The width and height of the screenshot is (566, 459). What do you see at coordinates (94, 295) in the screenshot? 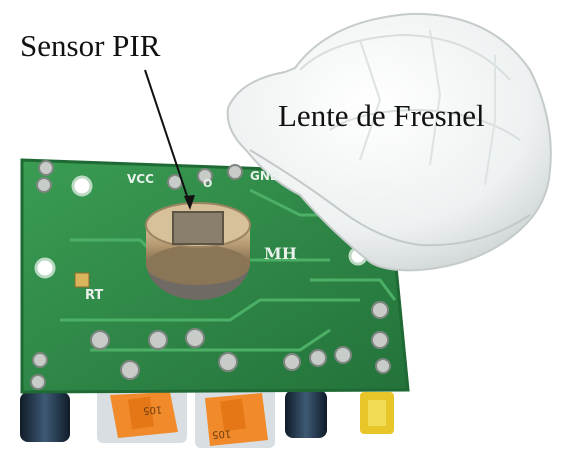
I see `rt-marking: RT` at bounding box center [94, 295].